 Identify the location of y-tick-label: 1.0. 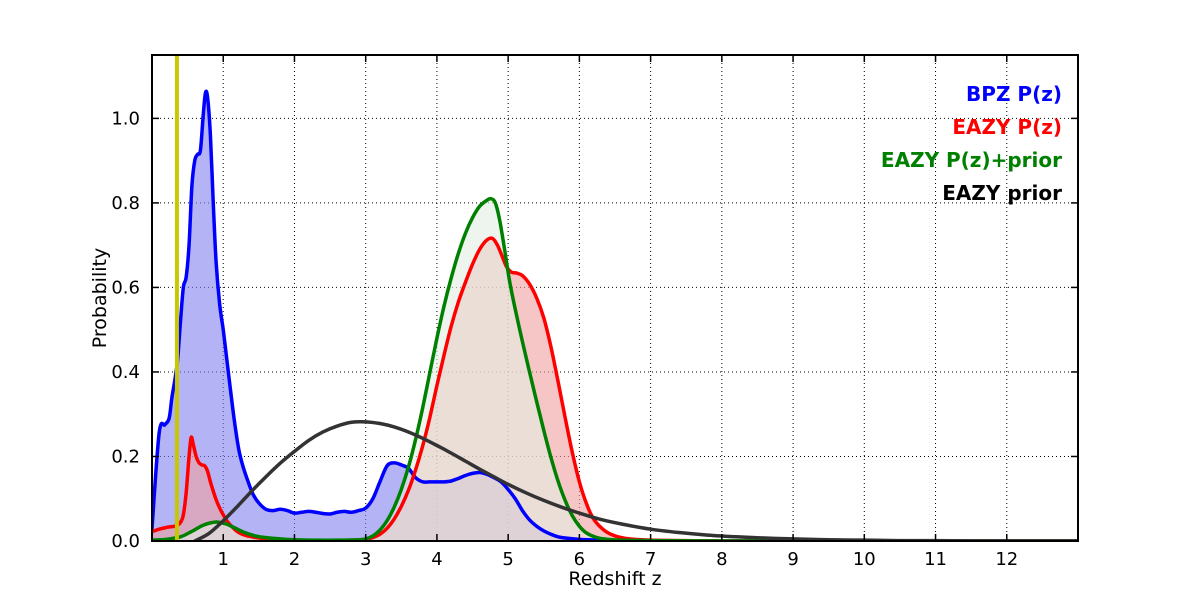
(125, 118).